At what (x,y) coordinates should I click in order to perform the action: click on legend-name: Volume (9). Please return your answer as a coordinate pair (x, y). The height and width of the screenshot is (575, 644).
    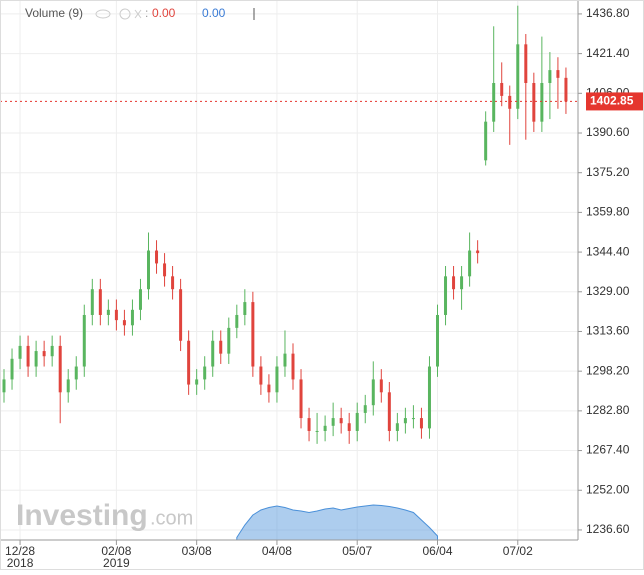
    Looking at the image, I should click on (54, 13).